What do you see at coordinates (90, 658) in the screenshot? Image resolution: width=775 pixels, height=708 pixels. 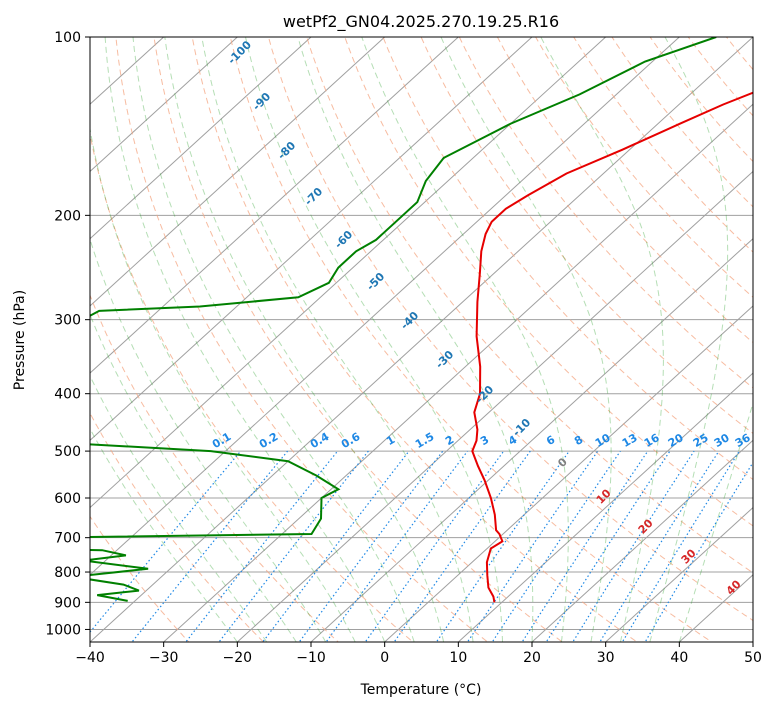 I see `x-tick-label: −40` at bounding box center [90, 658].